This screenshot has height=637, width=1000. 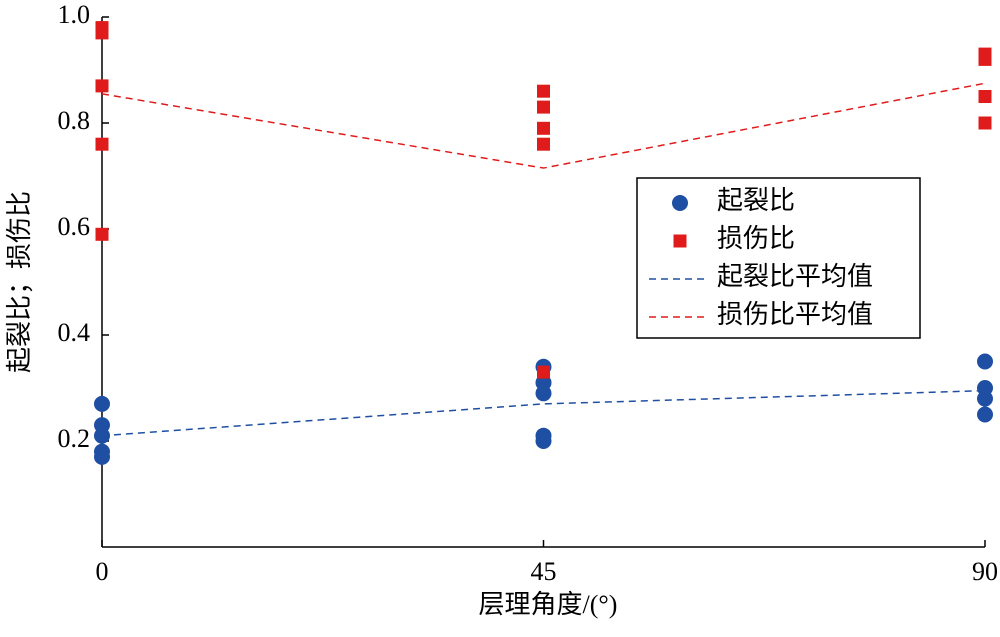 I want to click on legend-circle, so click(x=680, y=203).